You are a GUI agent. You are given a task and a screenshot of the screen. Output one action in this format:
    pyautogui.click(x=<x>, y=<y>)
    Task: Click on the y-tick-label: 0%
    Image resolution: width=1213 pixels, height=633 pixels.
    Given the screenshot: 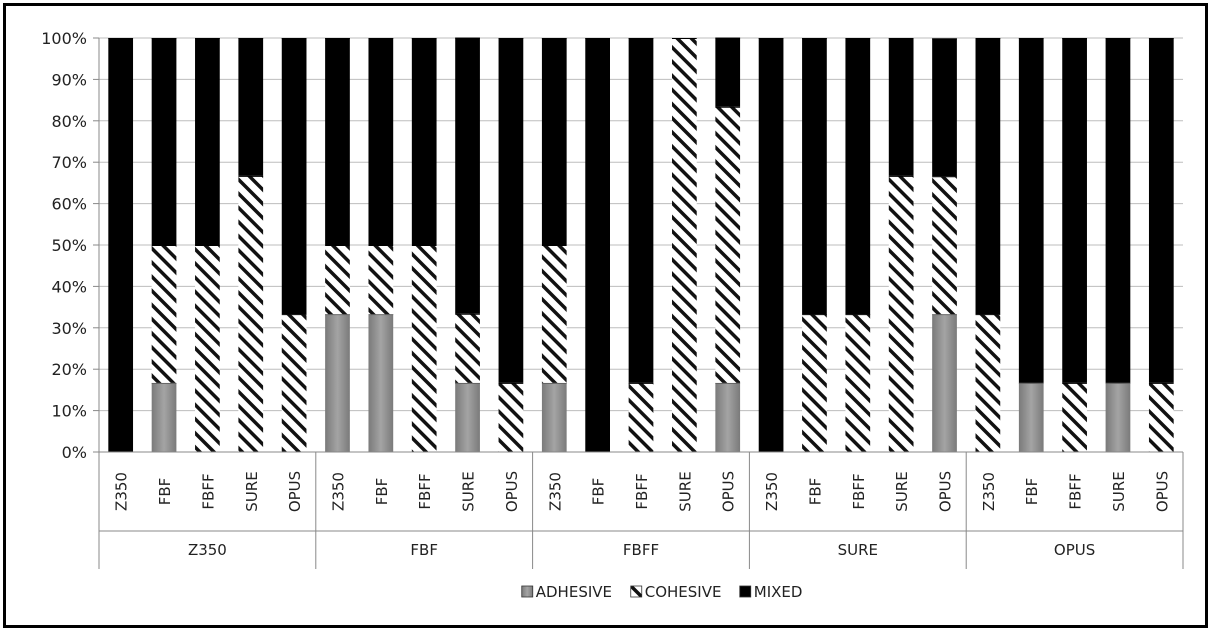 What is the action you would take?
    pyautogui.click(x=74, y=452)
    